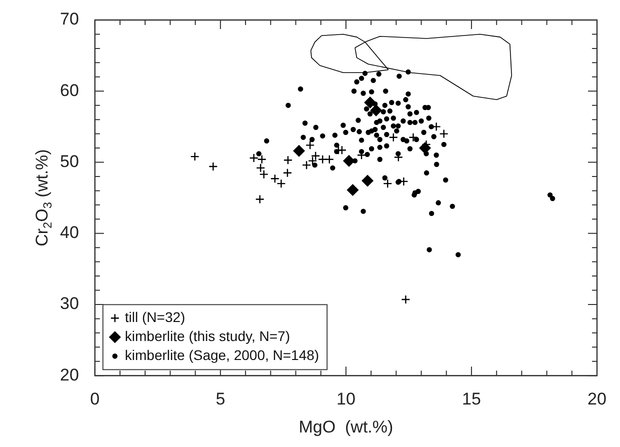  What do you see at coordinates (95, 398) in the screenshot?
I see `x-tick-label: 0` at bounding box center [95, 398].